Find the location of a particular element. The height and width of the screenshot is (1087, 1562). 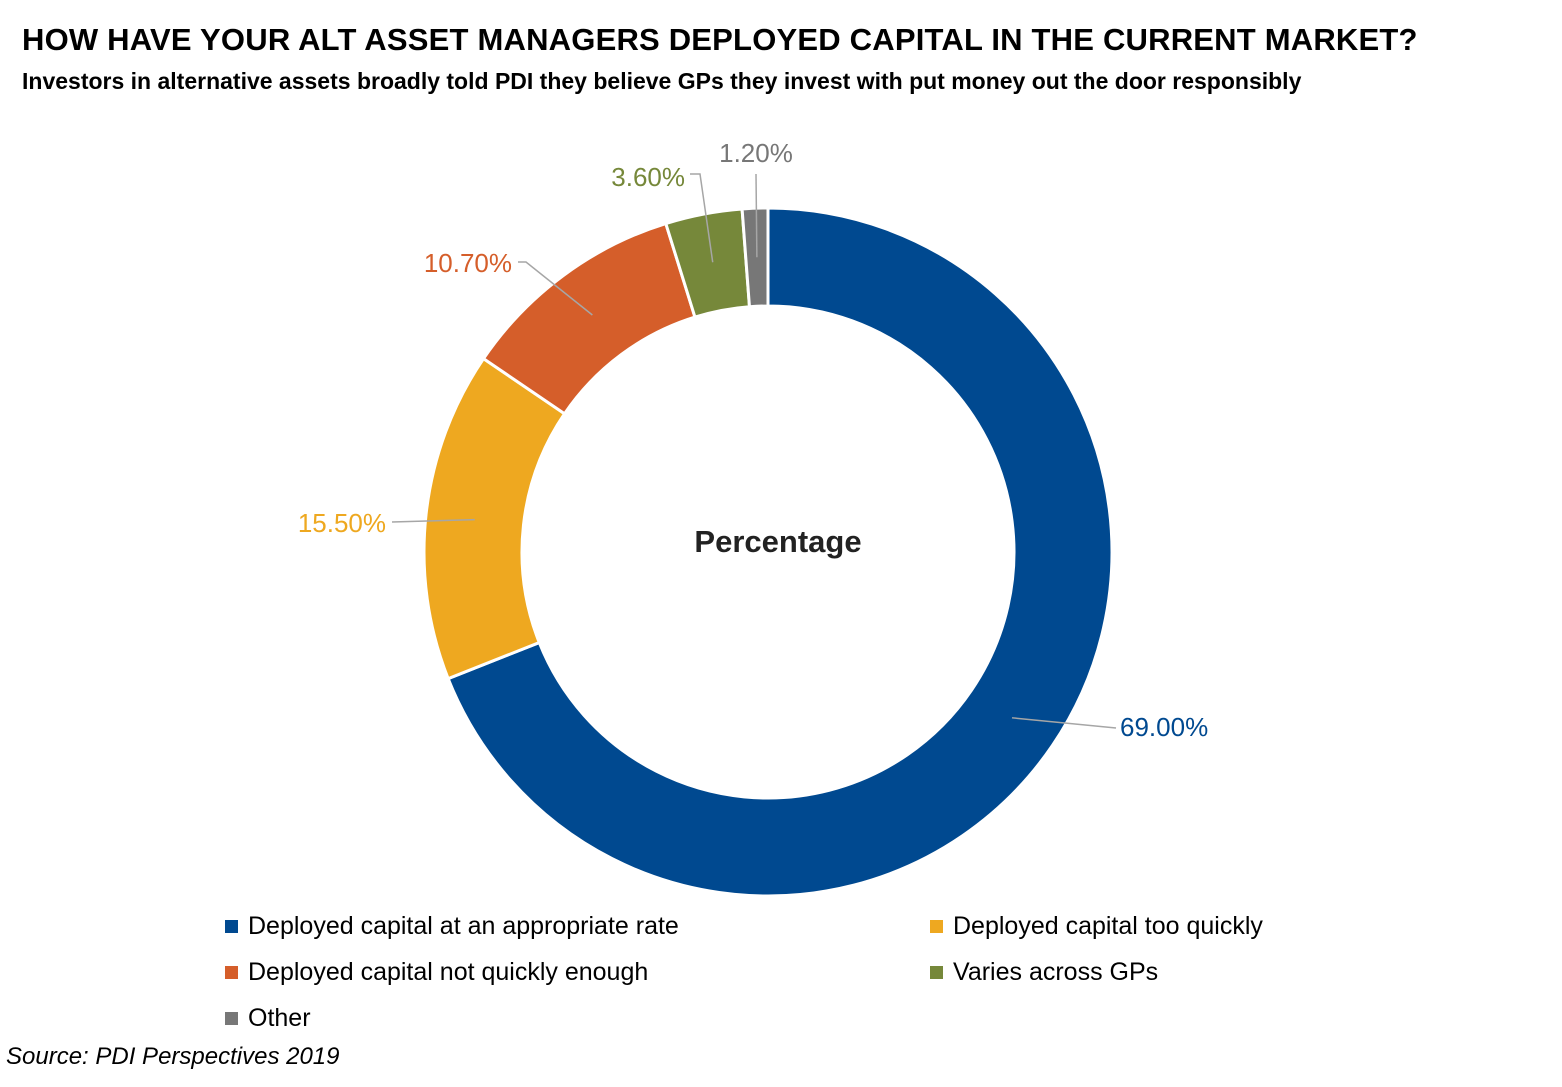

legend-label: Varies across GPs is located at coordinates (1056, 972).